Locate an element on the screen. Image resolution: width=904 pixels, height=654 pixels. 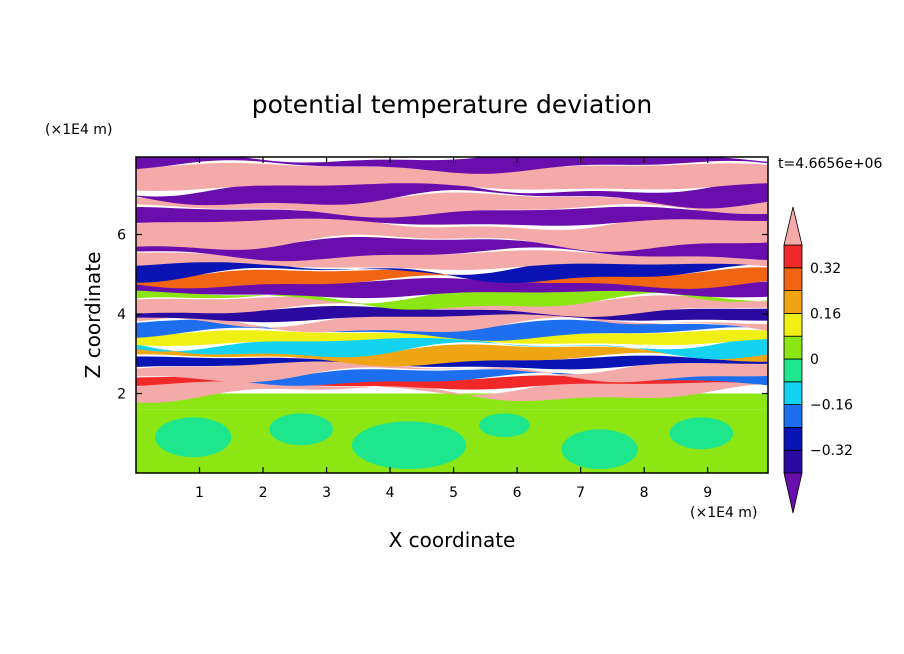
x-axis-label: X coordinate is located at coordinates (452, 540).